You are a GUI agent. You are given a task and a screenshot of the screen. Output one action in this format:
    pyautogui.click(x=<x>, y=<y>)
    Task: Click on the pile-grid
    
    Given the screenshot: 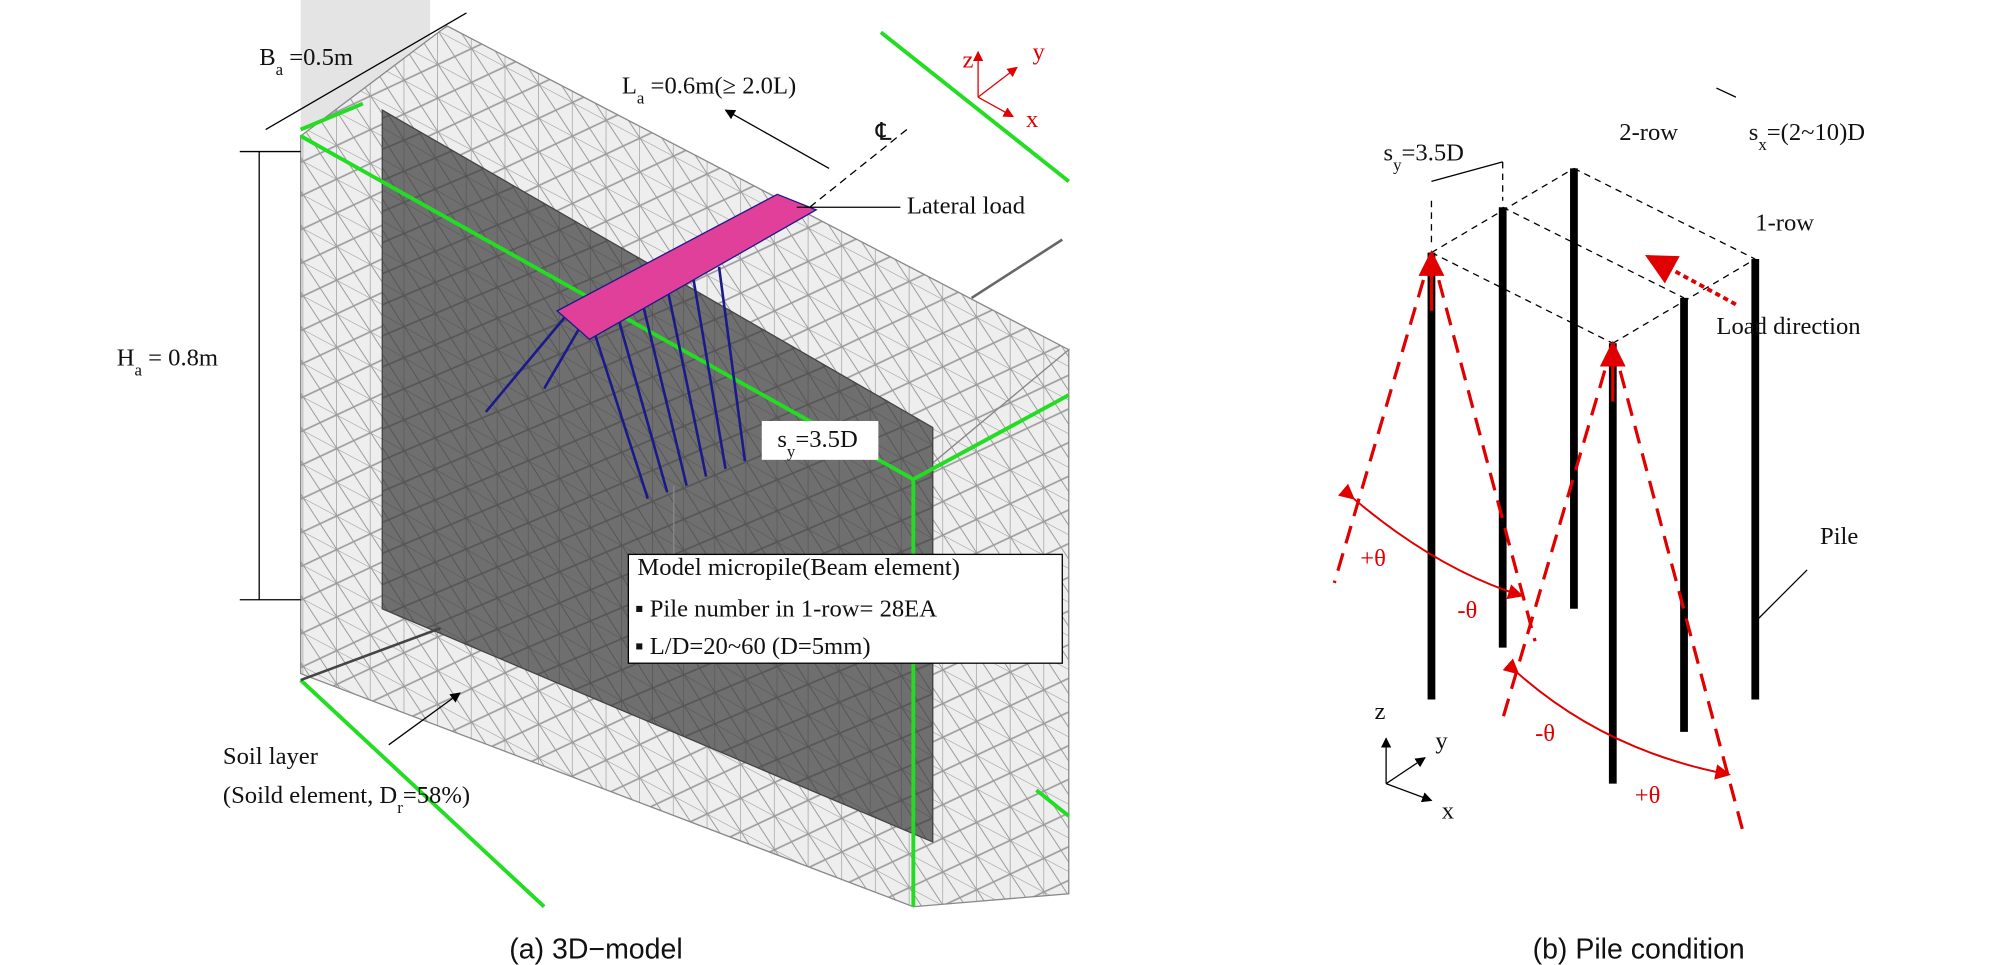 What is the action you would take?
    pyautogui.click(x=1593, y=252)
    